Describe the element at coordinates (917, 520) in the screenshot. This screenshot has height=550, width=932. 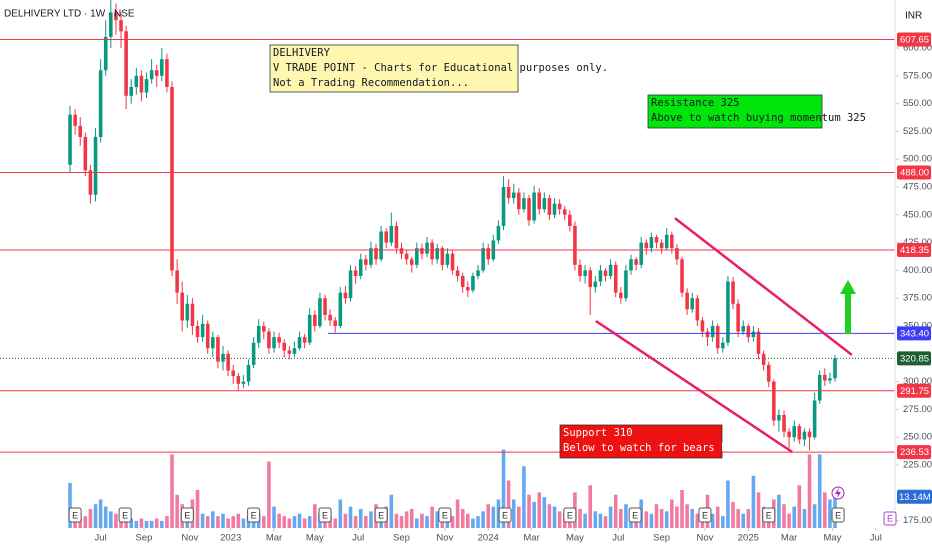
I see `y-tick-label: 175.00` at that location.